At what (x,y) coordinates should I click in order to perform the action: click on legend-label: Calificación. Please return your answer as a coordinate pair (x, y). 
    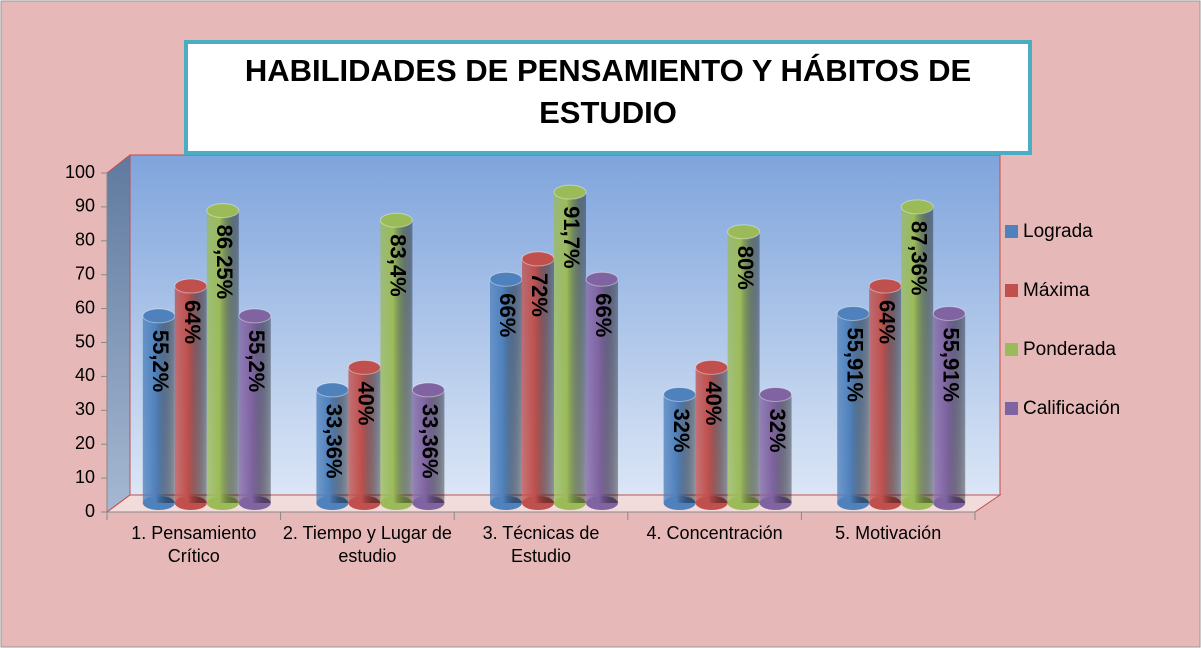
    Looking at the image, I should click on (1071, 408).